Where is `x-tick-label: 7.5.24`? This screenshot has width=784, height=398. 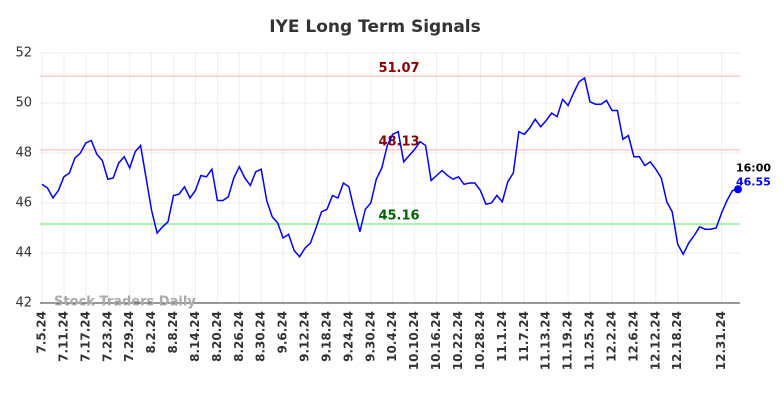
x-tick-label: 7.5.24 is located at coordinates (42, 332).